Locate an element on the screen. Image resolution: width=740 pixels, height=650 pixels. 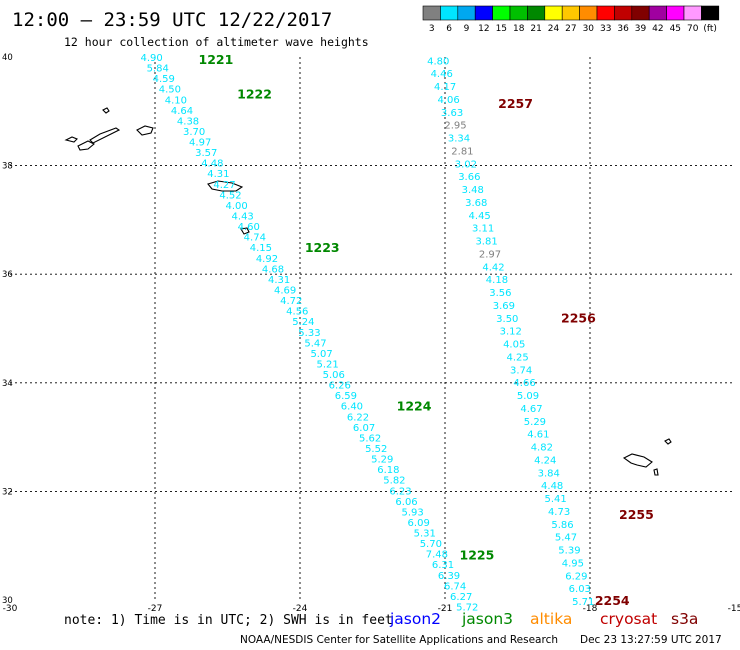
x-tick-label: -30 is located at coordinates (10, 609).